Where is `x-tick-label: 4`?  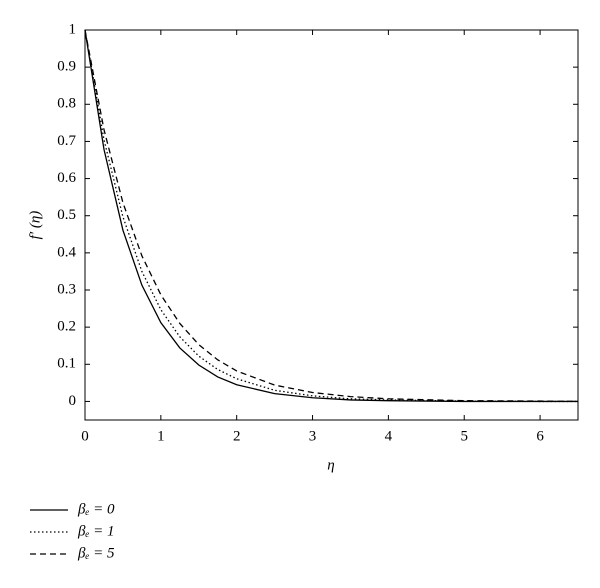 x-tick-label: 4 is located at coordinates (389, 436).